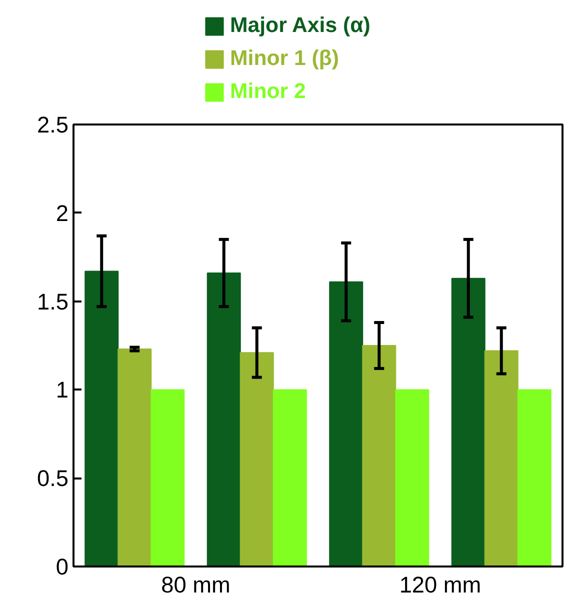 The width and height of the screenshot is (566, 607). I want to click on text: 80 mm, so click(195, 585).